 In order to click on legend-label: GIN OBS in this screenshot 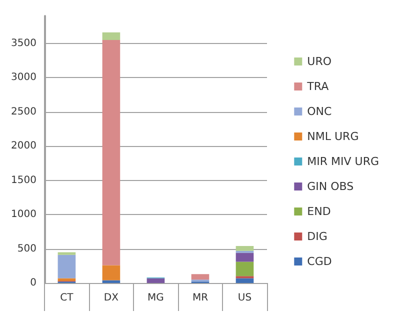, I will do `click(330, 186)`.